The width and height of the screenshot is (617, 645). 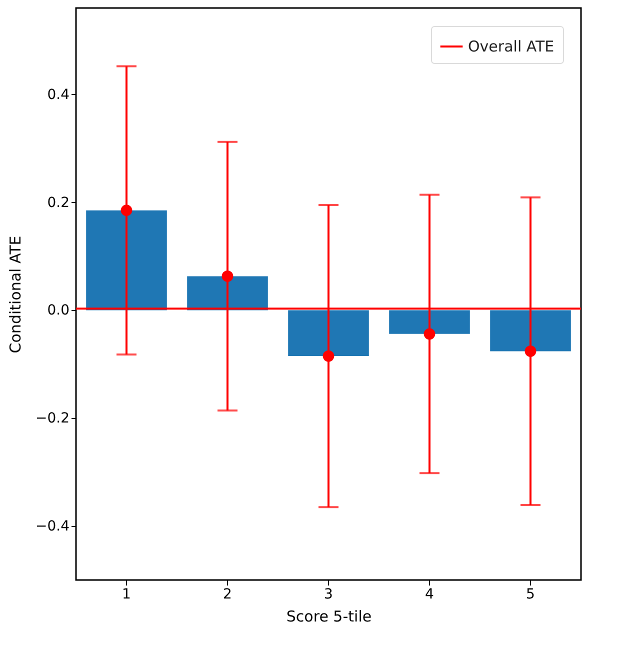 I want to click on x-tick-label: 3, so click(x=328, y=594).